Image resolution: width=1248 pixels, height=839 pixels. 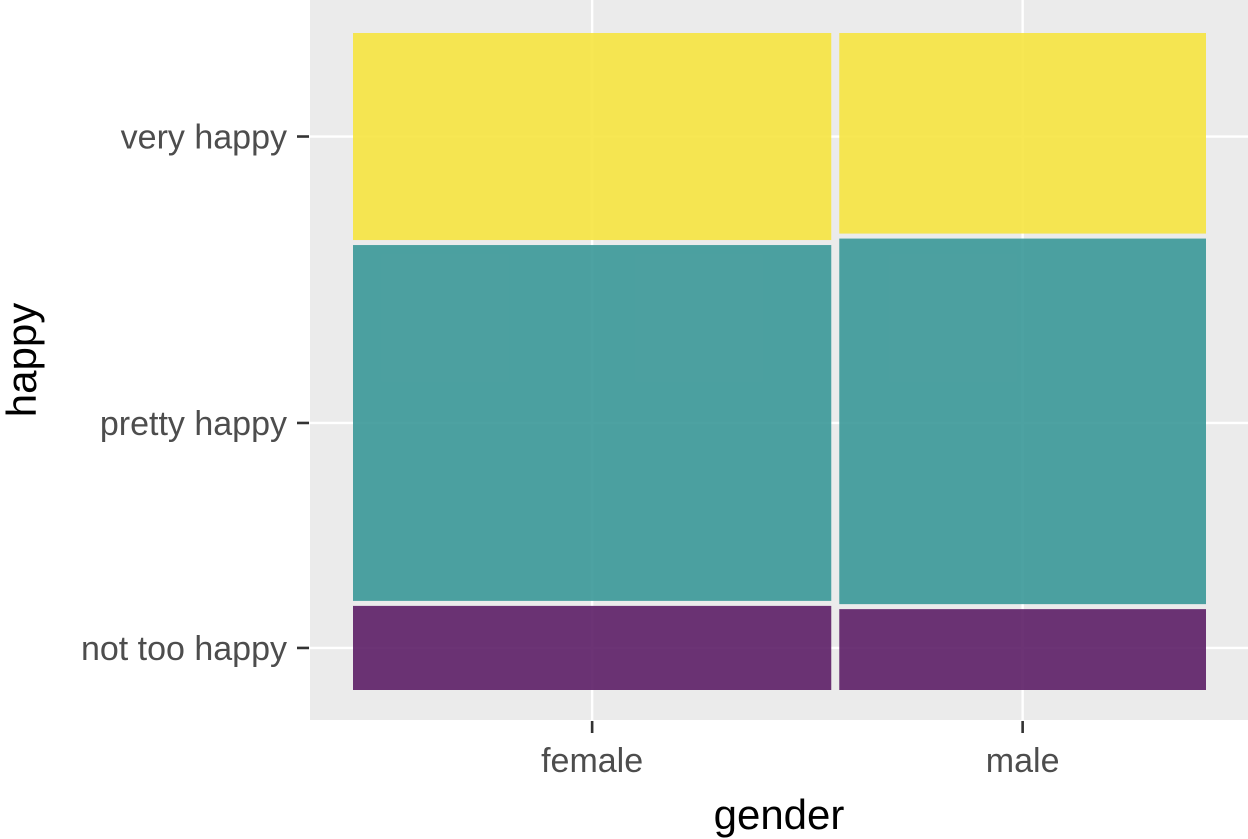 What do you see at coordinates (22, 360) in the screenshot?
I see `y-axis-title: happy` at bounding box center [22, 360].